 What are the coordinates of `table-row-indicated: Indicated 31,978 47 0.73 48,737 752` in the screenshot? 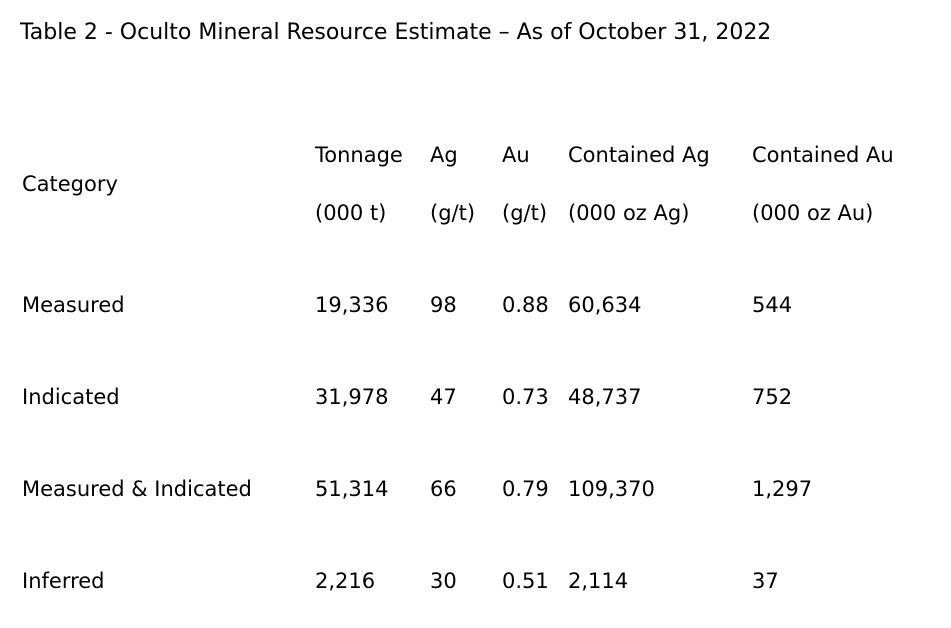 It's located at (476, 397).